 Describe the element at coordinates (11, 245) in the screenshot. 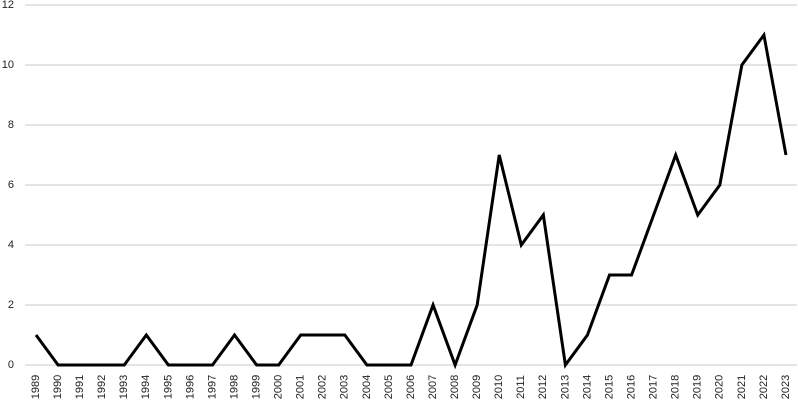

I see `y-tick-label: 4` at that location.